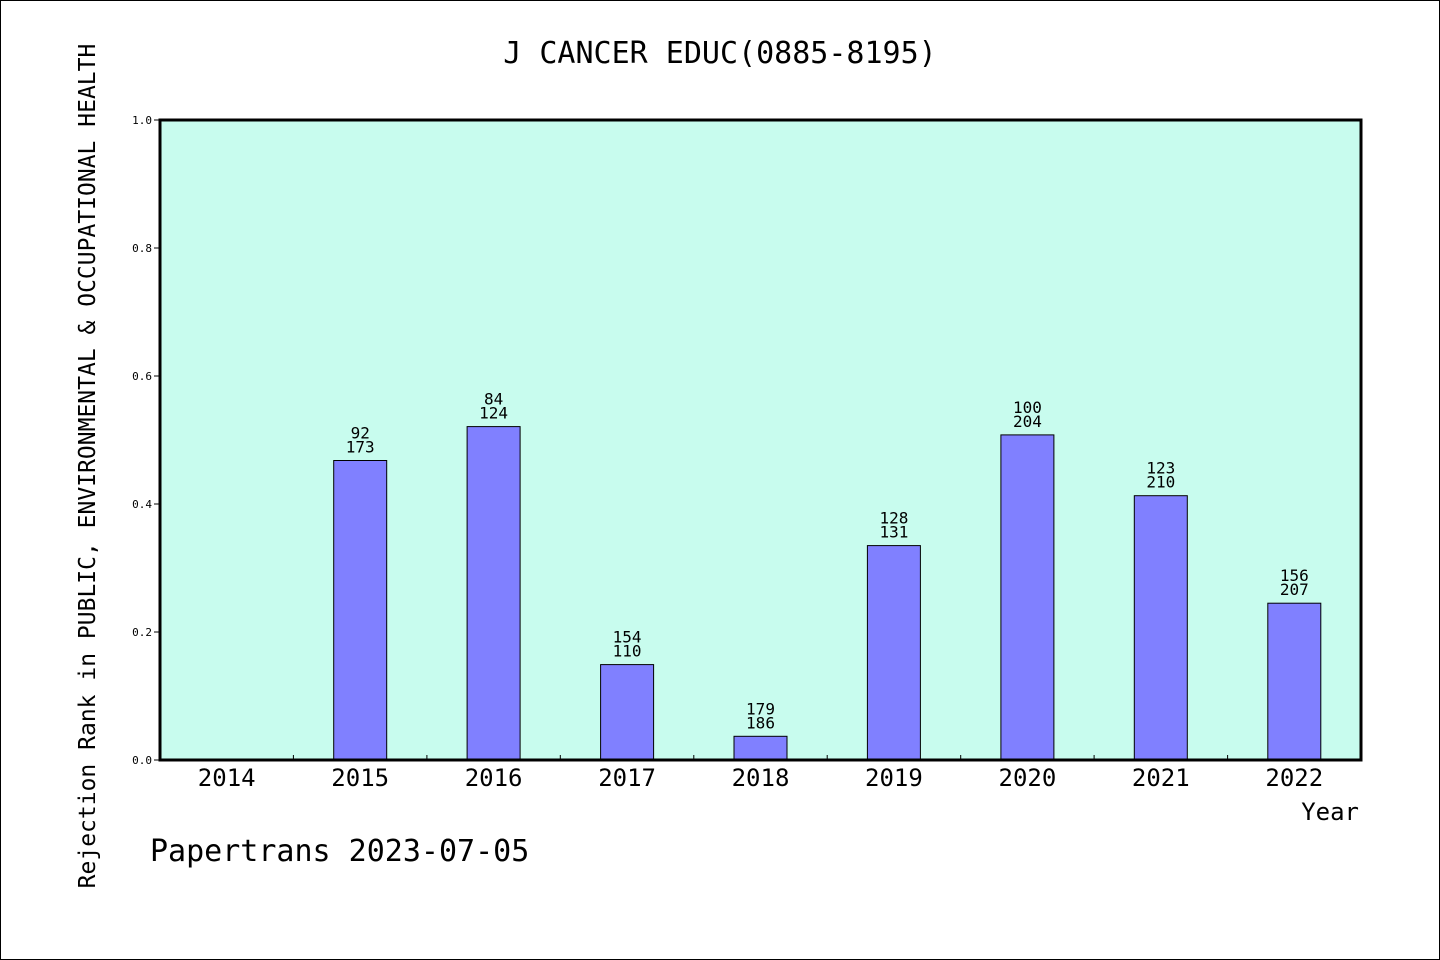 The height and width of the screenshot is (960, 1440). I want to click on chart-title: J CANCER EDUC(0885-8195), so click(720, 53).